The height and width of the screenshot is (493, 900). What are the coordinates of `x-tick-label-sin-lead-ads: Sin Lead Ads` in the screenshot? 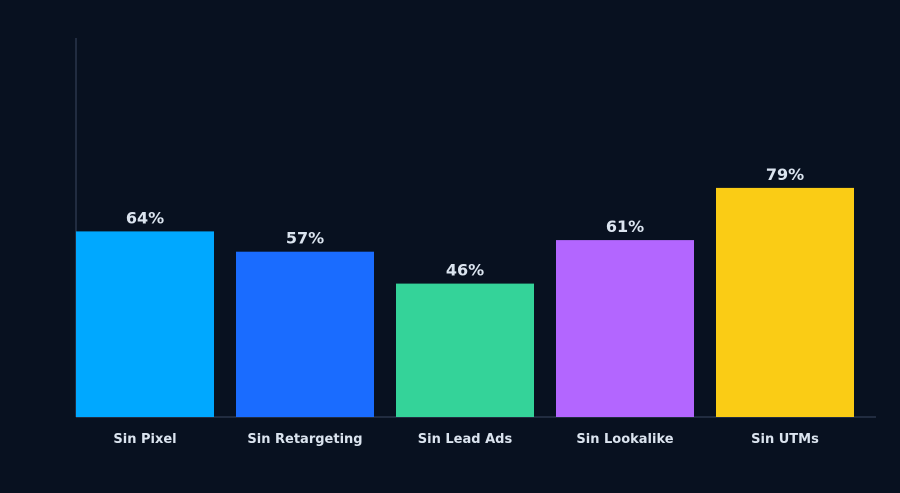 It's located at (465, 439).